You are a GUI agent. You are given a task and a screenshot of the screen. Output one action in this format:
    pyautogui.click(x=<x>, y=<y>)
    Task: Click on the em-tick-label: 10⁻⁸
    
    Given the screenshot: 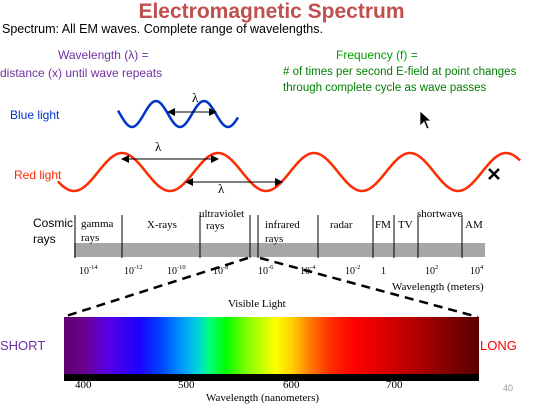 What is the action you would take?
    pyautogui.click(x=220, y=270)
    